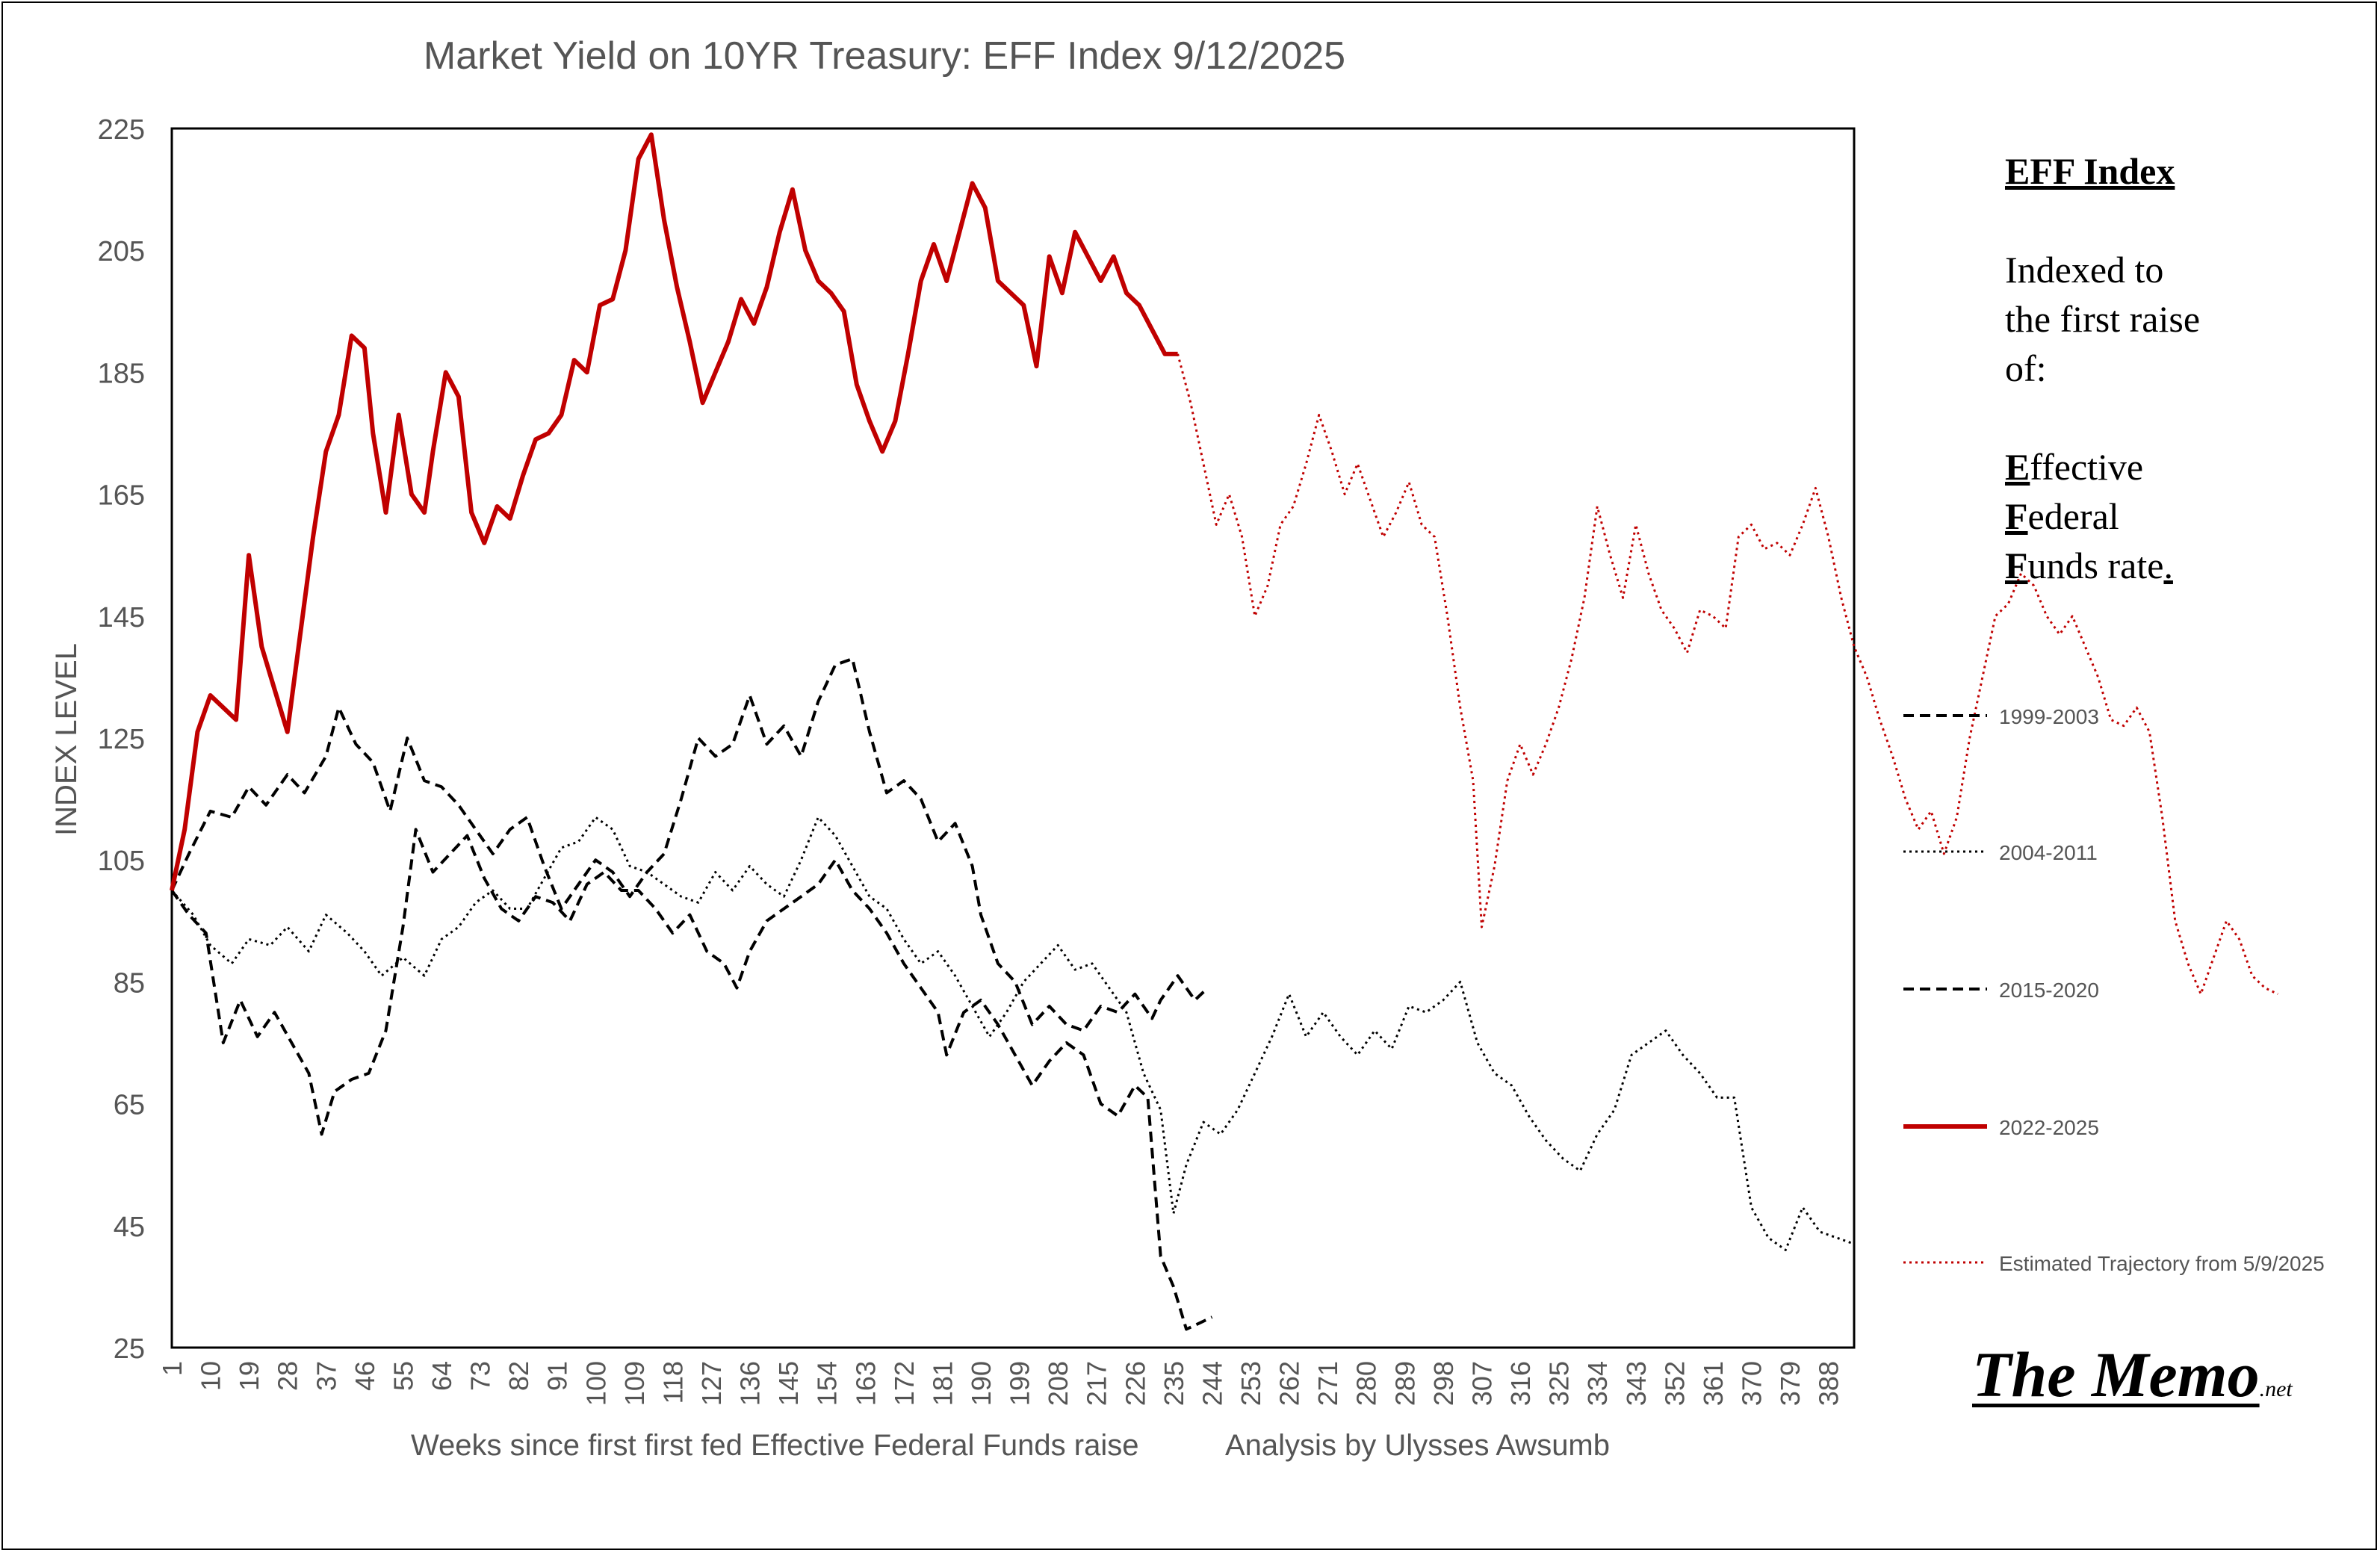  Describe the element at coordinates (2049, 716) in the screenshot. I see `legend-label: 1999-2003` at that location.